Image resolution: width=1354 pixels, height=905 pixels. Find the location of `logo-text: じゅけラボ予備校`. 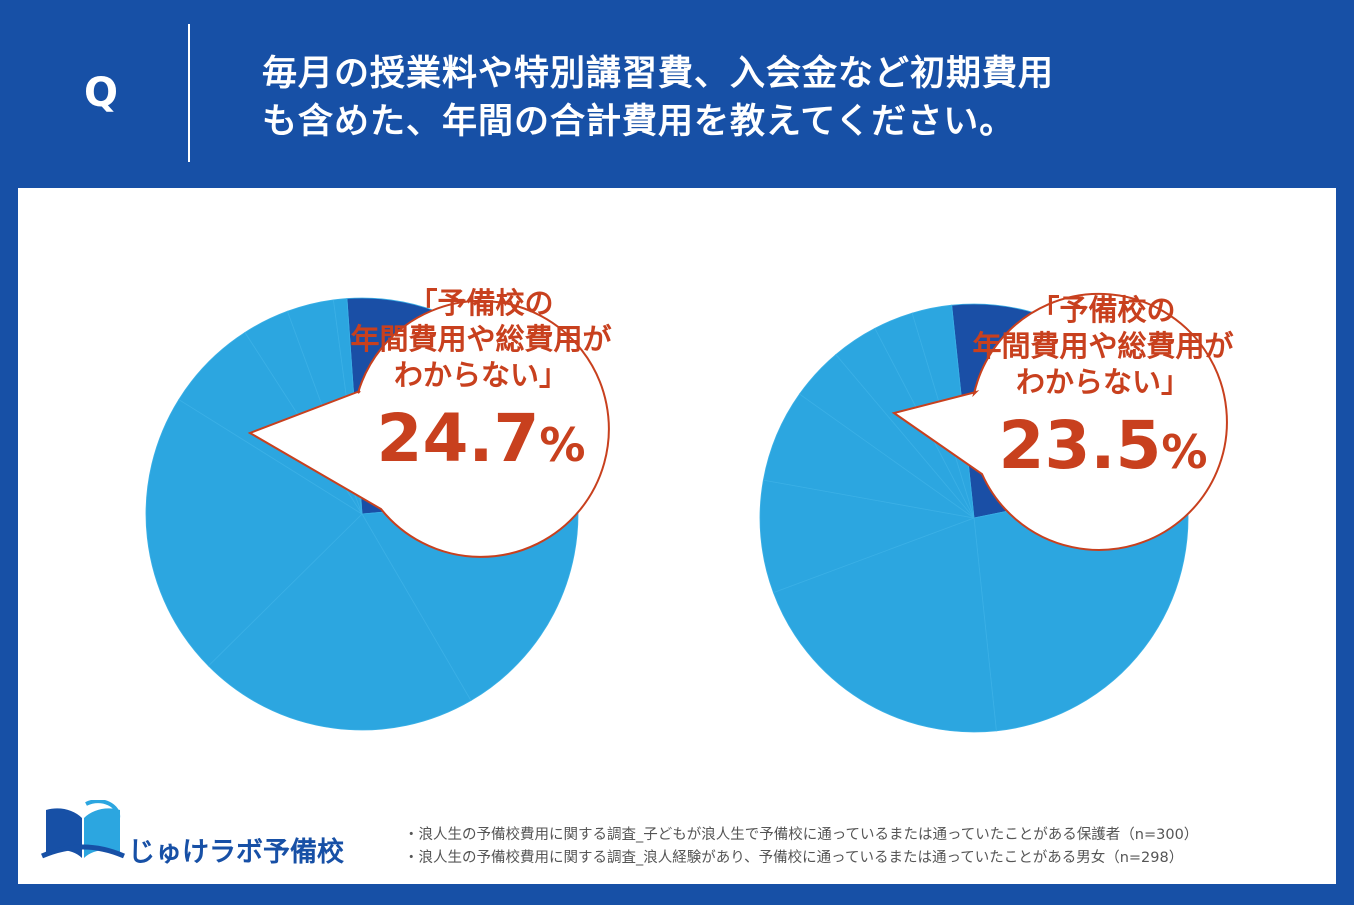

logo-text: じゅけラボ予備校 is located at coordinates (236, 852).